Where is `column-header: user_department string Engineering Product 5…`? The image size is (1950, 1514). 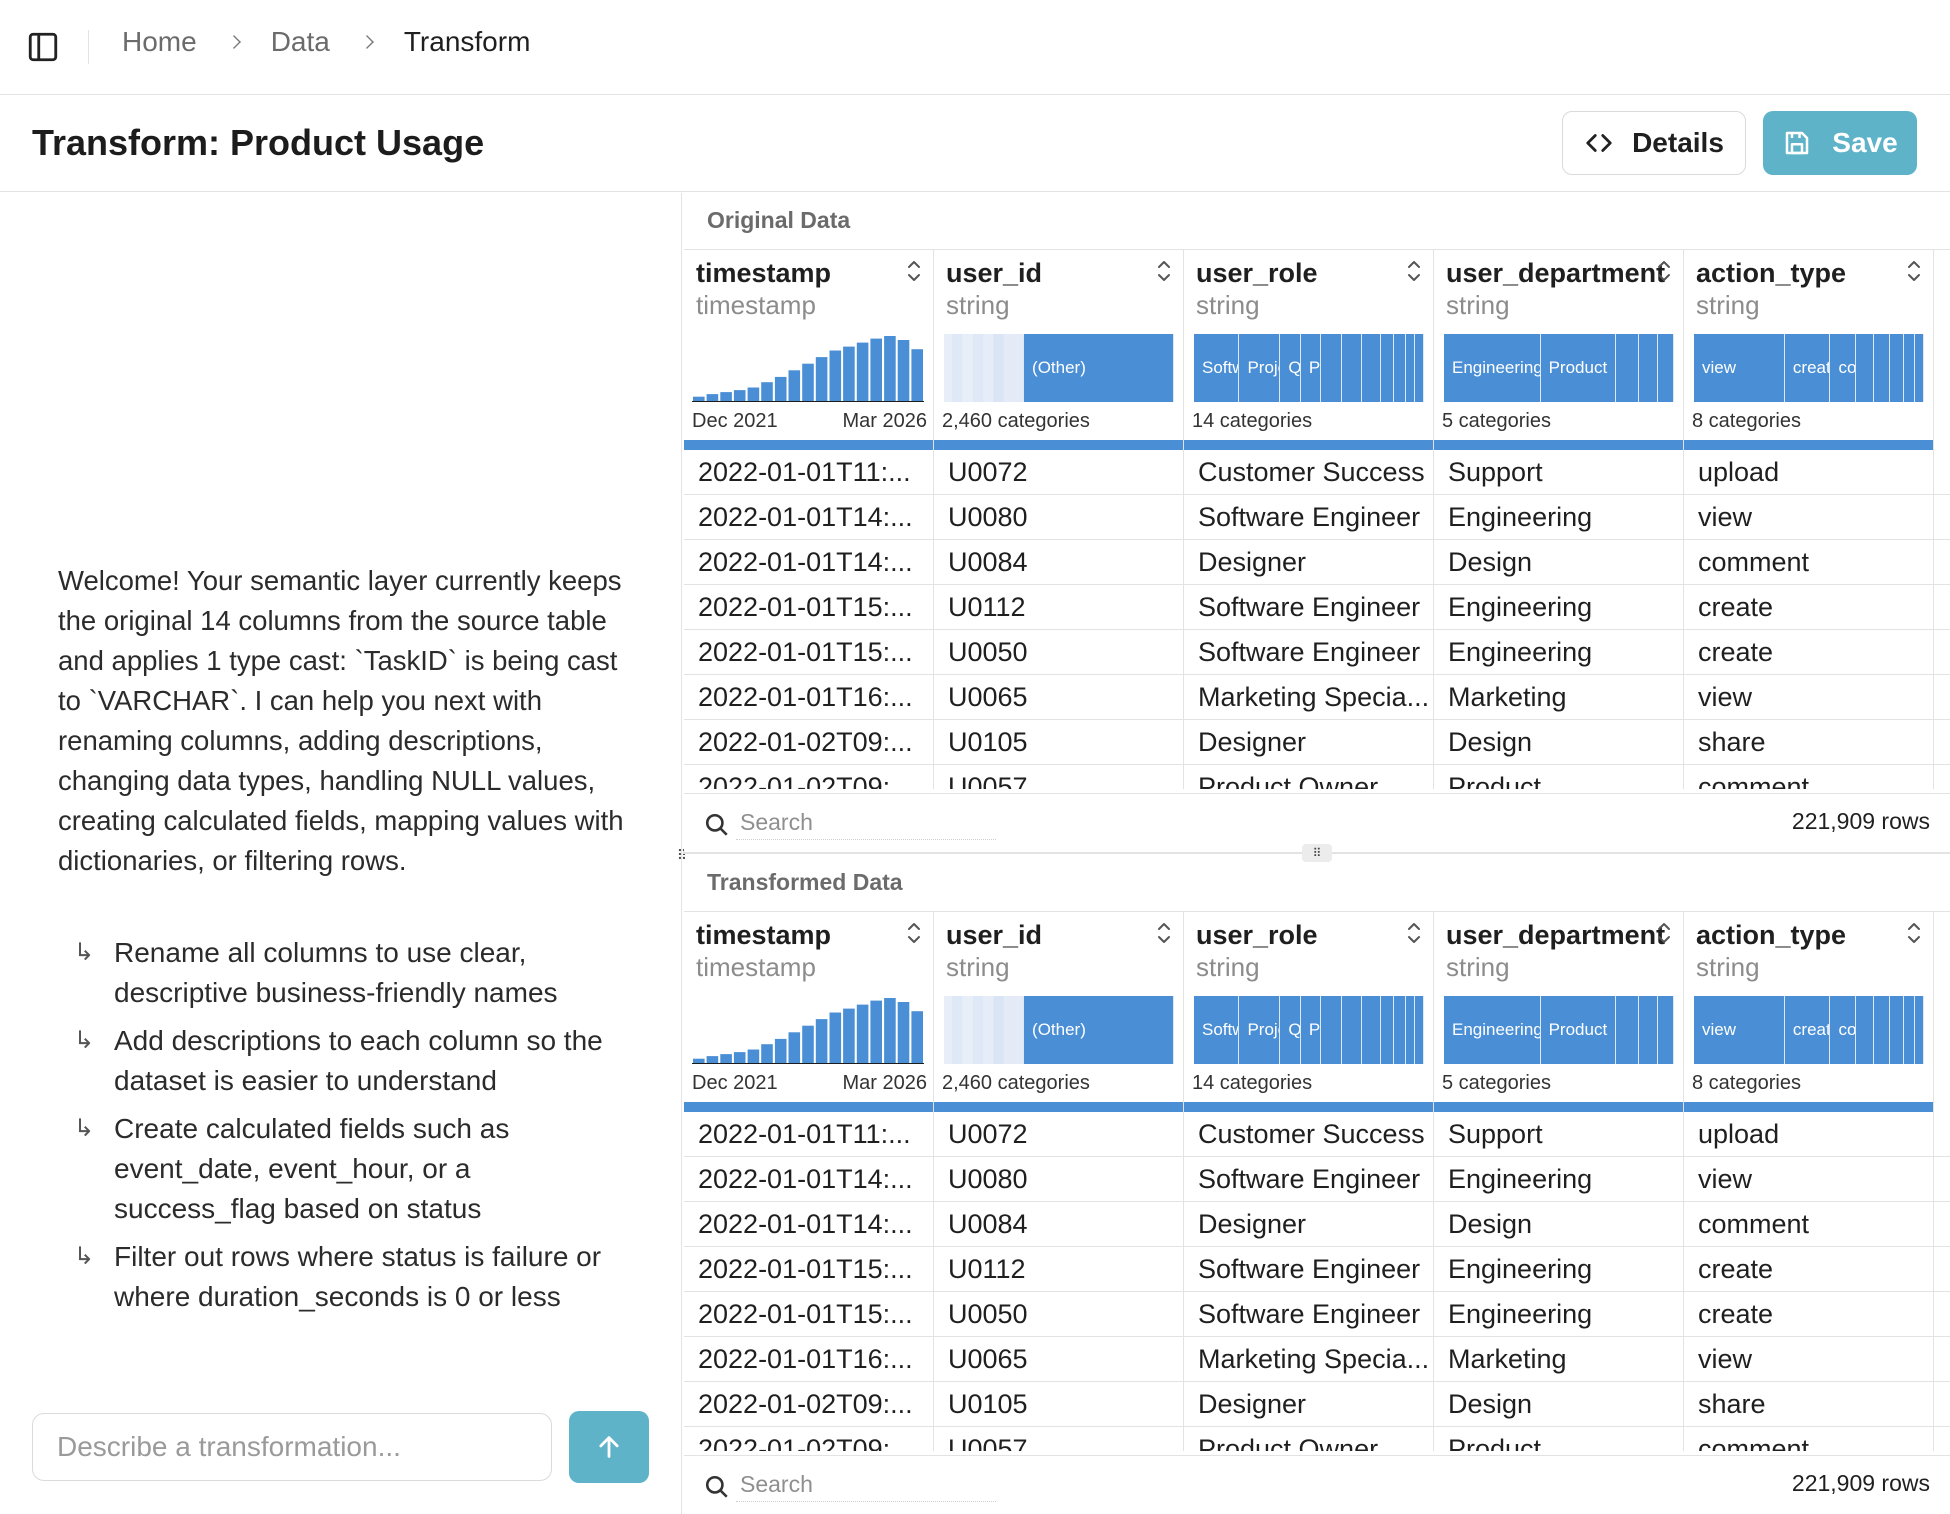 column-header: user_department string Engineering Product 5… is located at coordinates (1559, 350).